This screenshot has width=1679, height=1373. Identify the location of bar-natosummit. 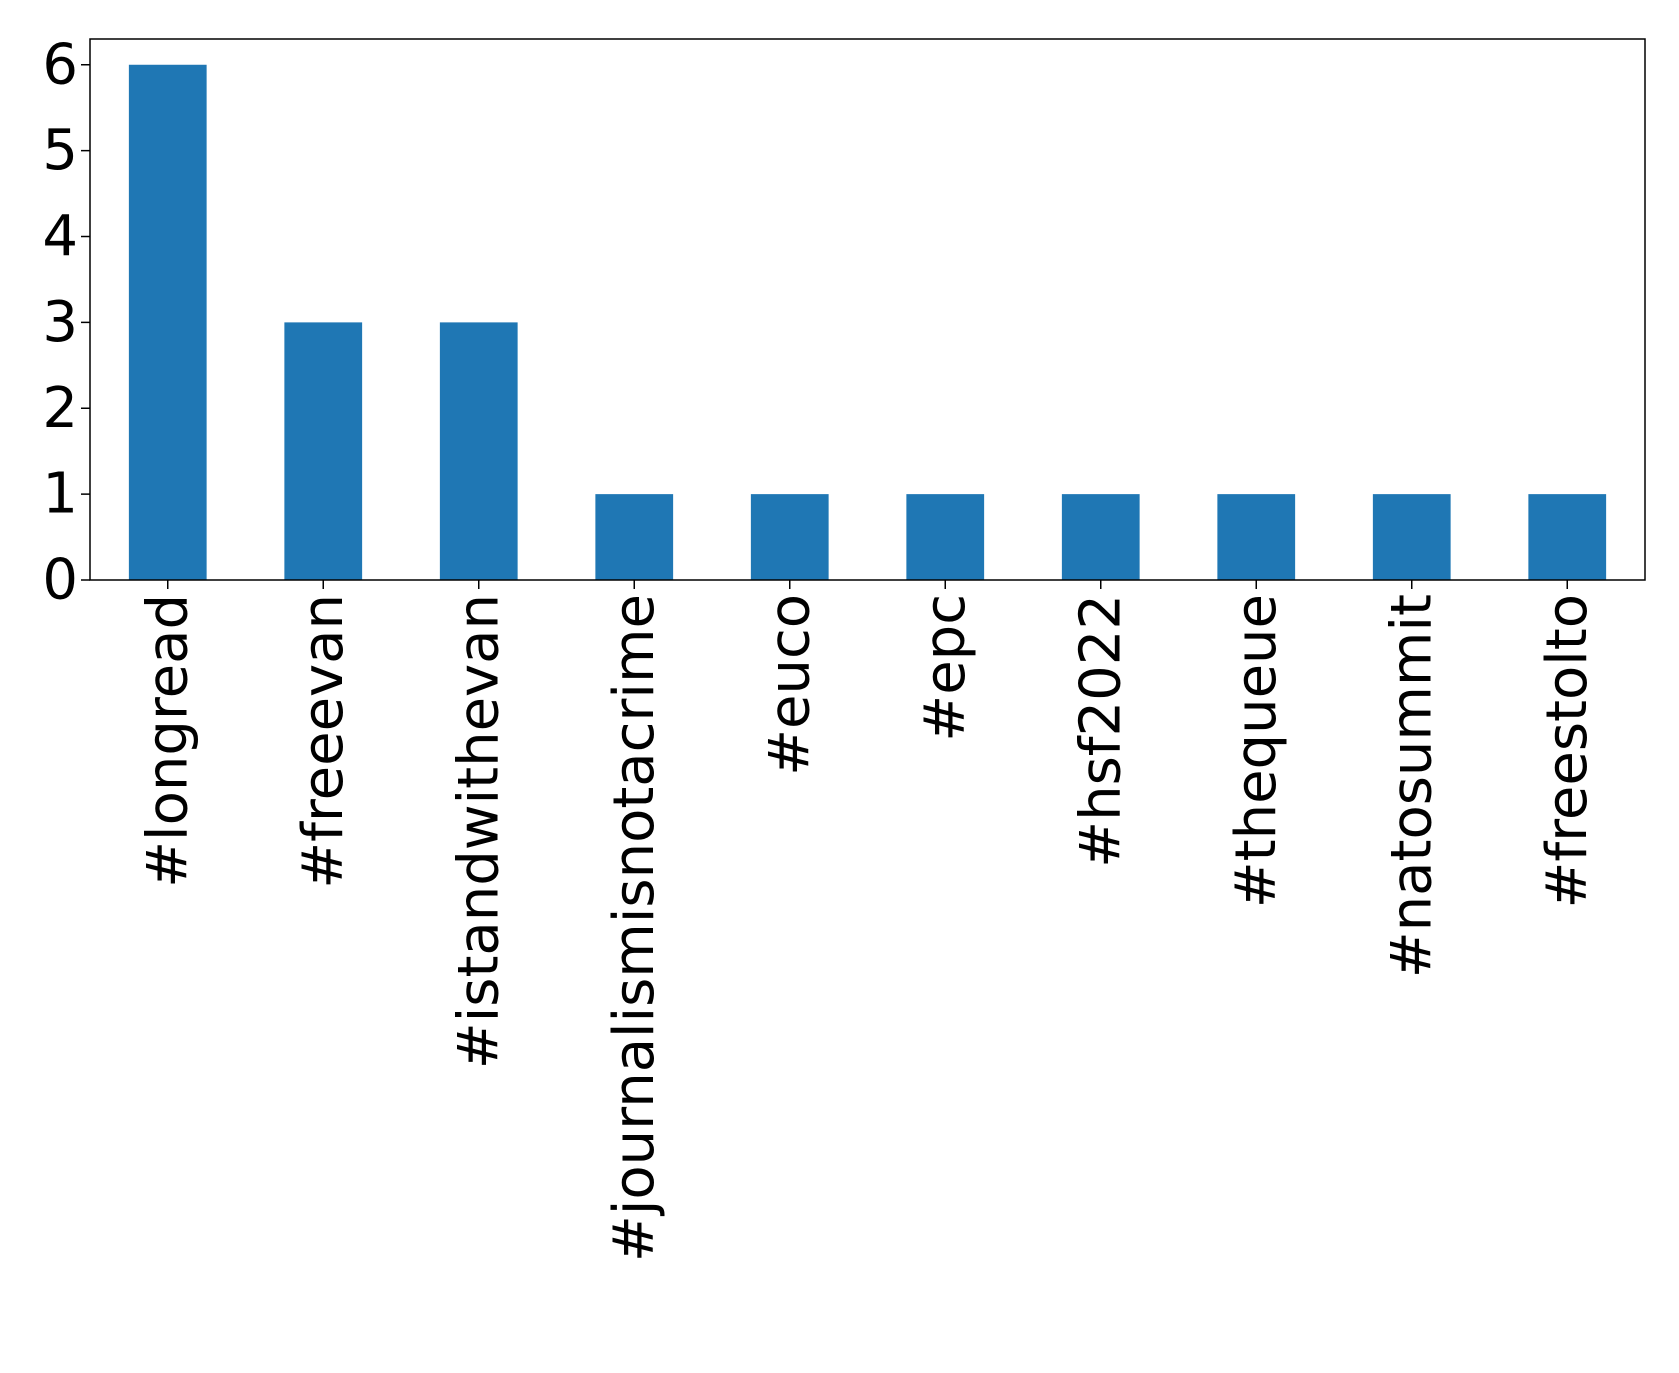
(1411, 537).